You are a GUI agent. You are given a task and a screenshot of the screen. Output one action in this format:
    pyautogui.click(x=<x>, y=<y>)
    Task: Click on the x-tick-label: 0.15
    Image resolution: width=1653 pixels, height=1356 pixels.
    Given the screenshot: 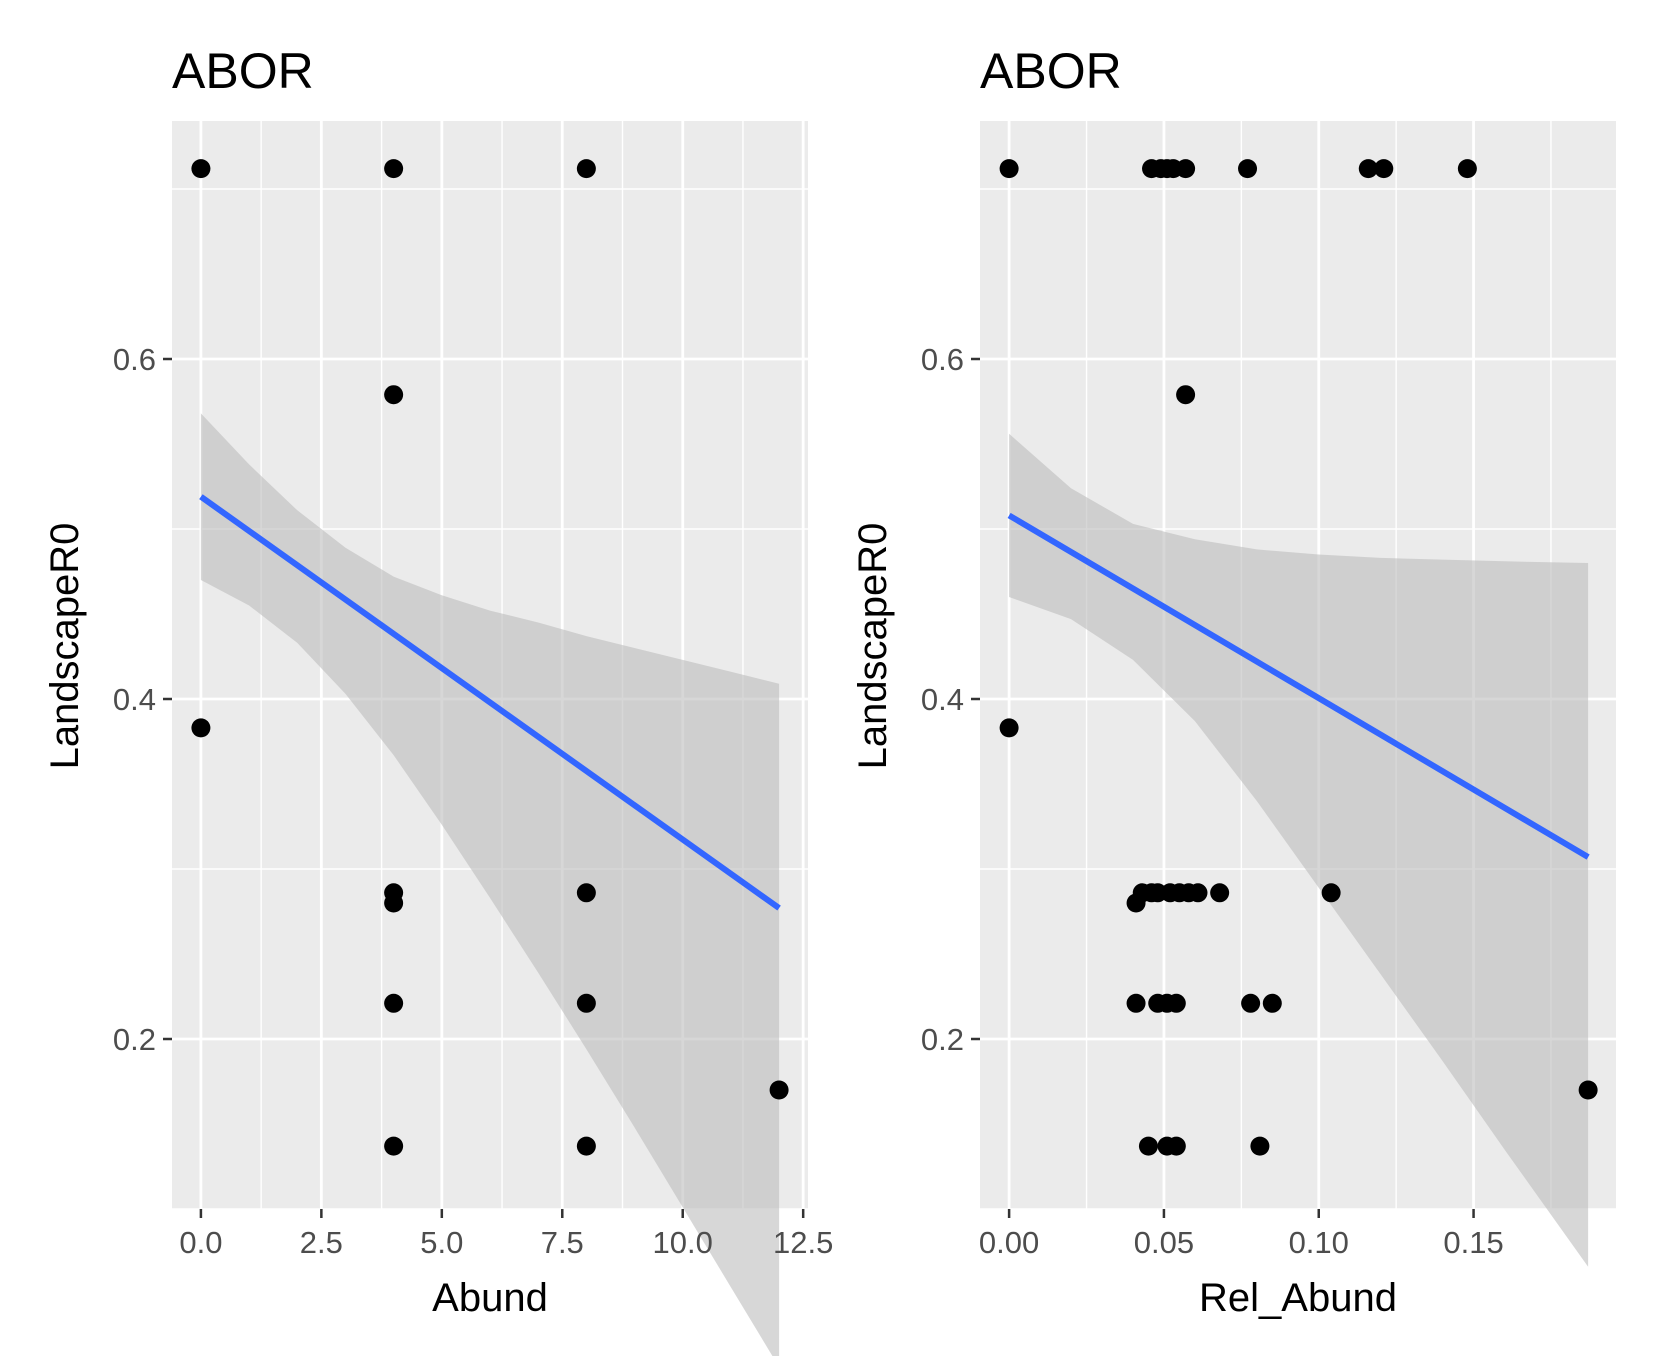 What is the action you would take?
    pyautogui.click(x=1473, y=1242)
    